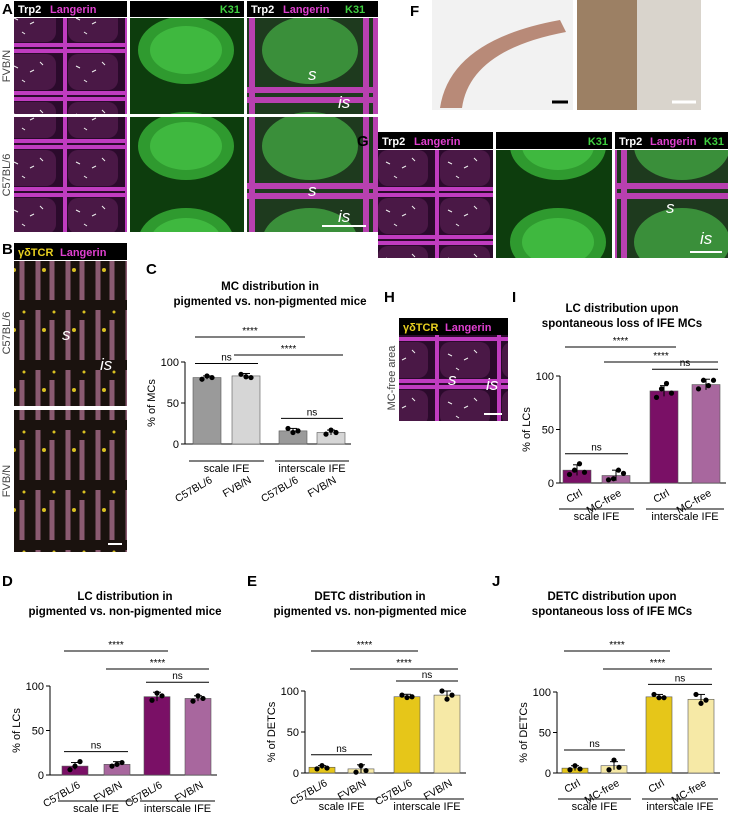  Describe the element at coordinates (621, 309) in the screenshot. I see `chart-title: LC distribution upon` at that location.